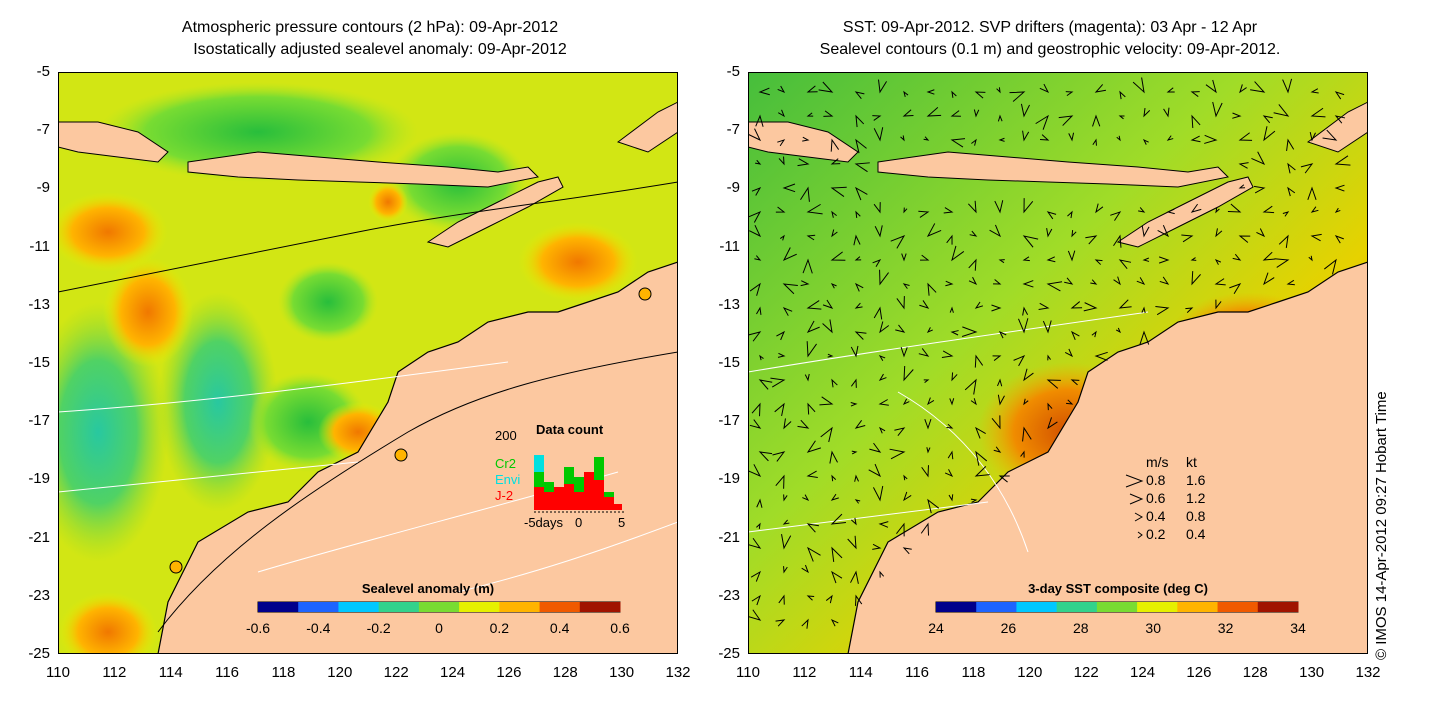 This screenshot has height=720, width=1440. What do you see at coordinates (379, 628) in the screenshot?
I see `colorbar-tick-label: -0.2` at bounding box center [379, 628].